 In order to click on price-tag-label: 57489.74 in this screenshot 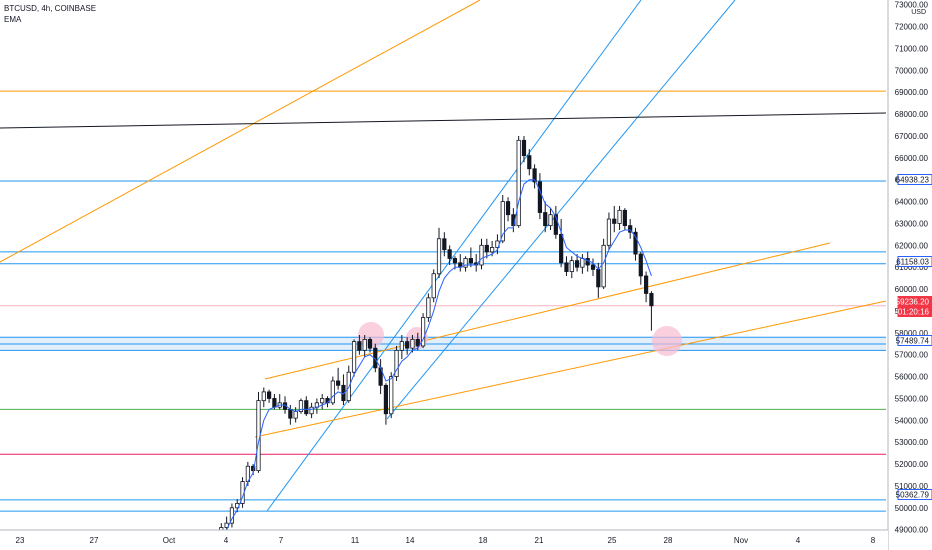, I will do `click(913, 341)`.